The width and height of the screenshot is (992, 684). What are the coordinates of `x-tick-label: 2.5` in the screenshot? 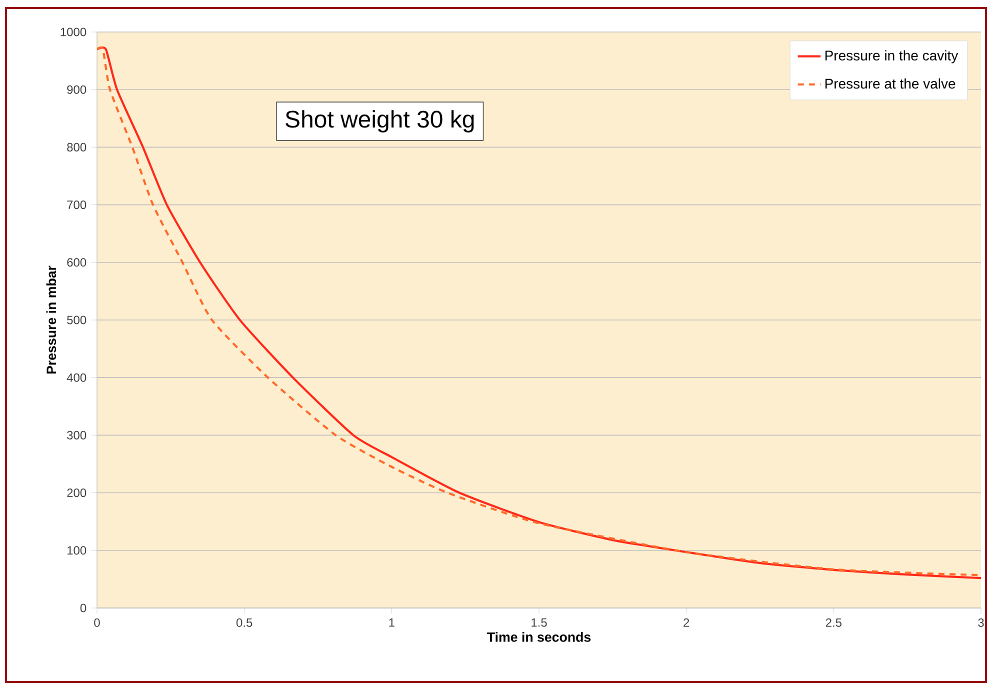 It's located at (834, 622).